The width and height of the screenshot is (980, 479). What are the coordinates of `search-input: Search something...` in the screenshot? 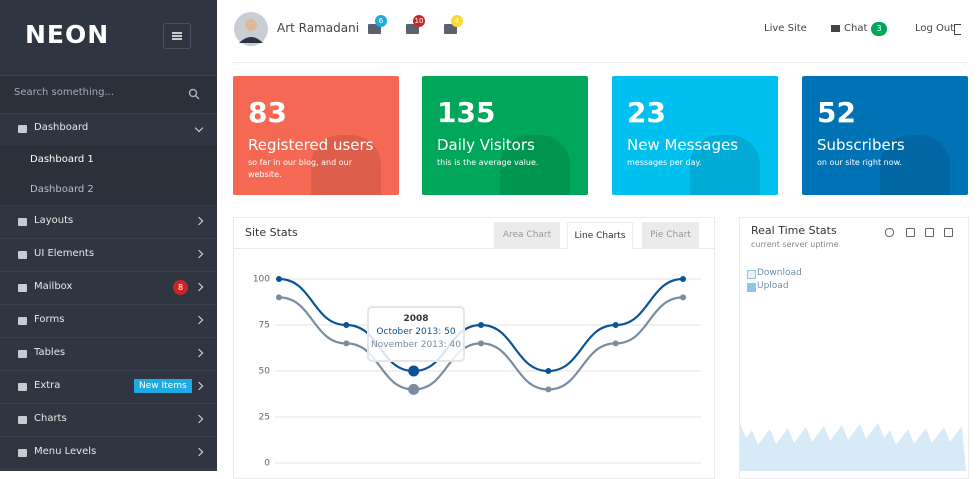 It's located at (64, 92).